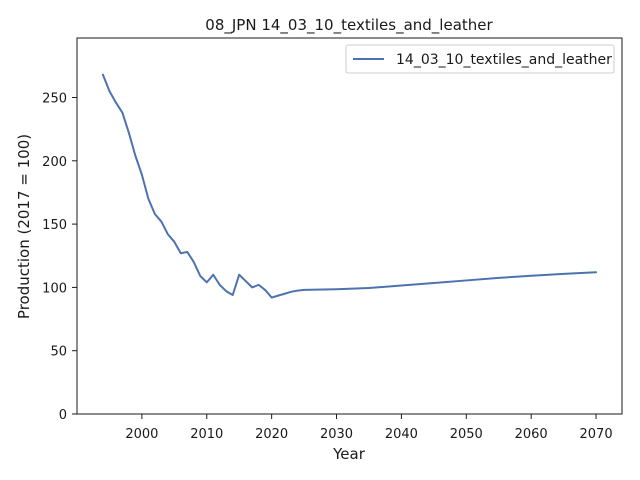 The image size is (640, 480). Describe the element at coordinates (401, 434) in the screenshot. I see `x-tick-label: 2040` at that location.